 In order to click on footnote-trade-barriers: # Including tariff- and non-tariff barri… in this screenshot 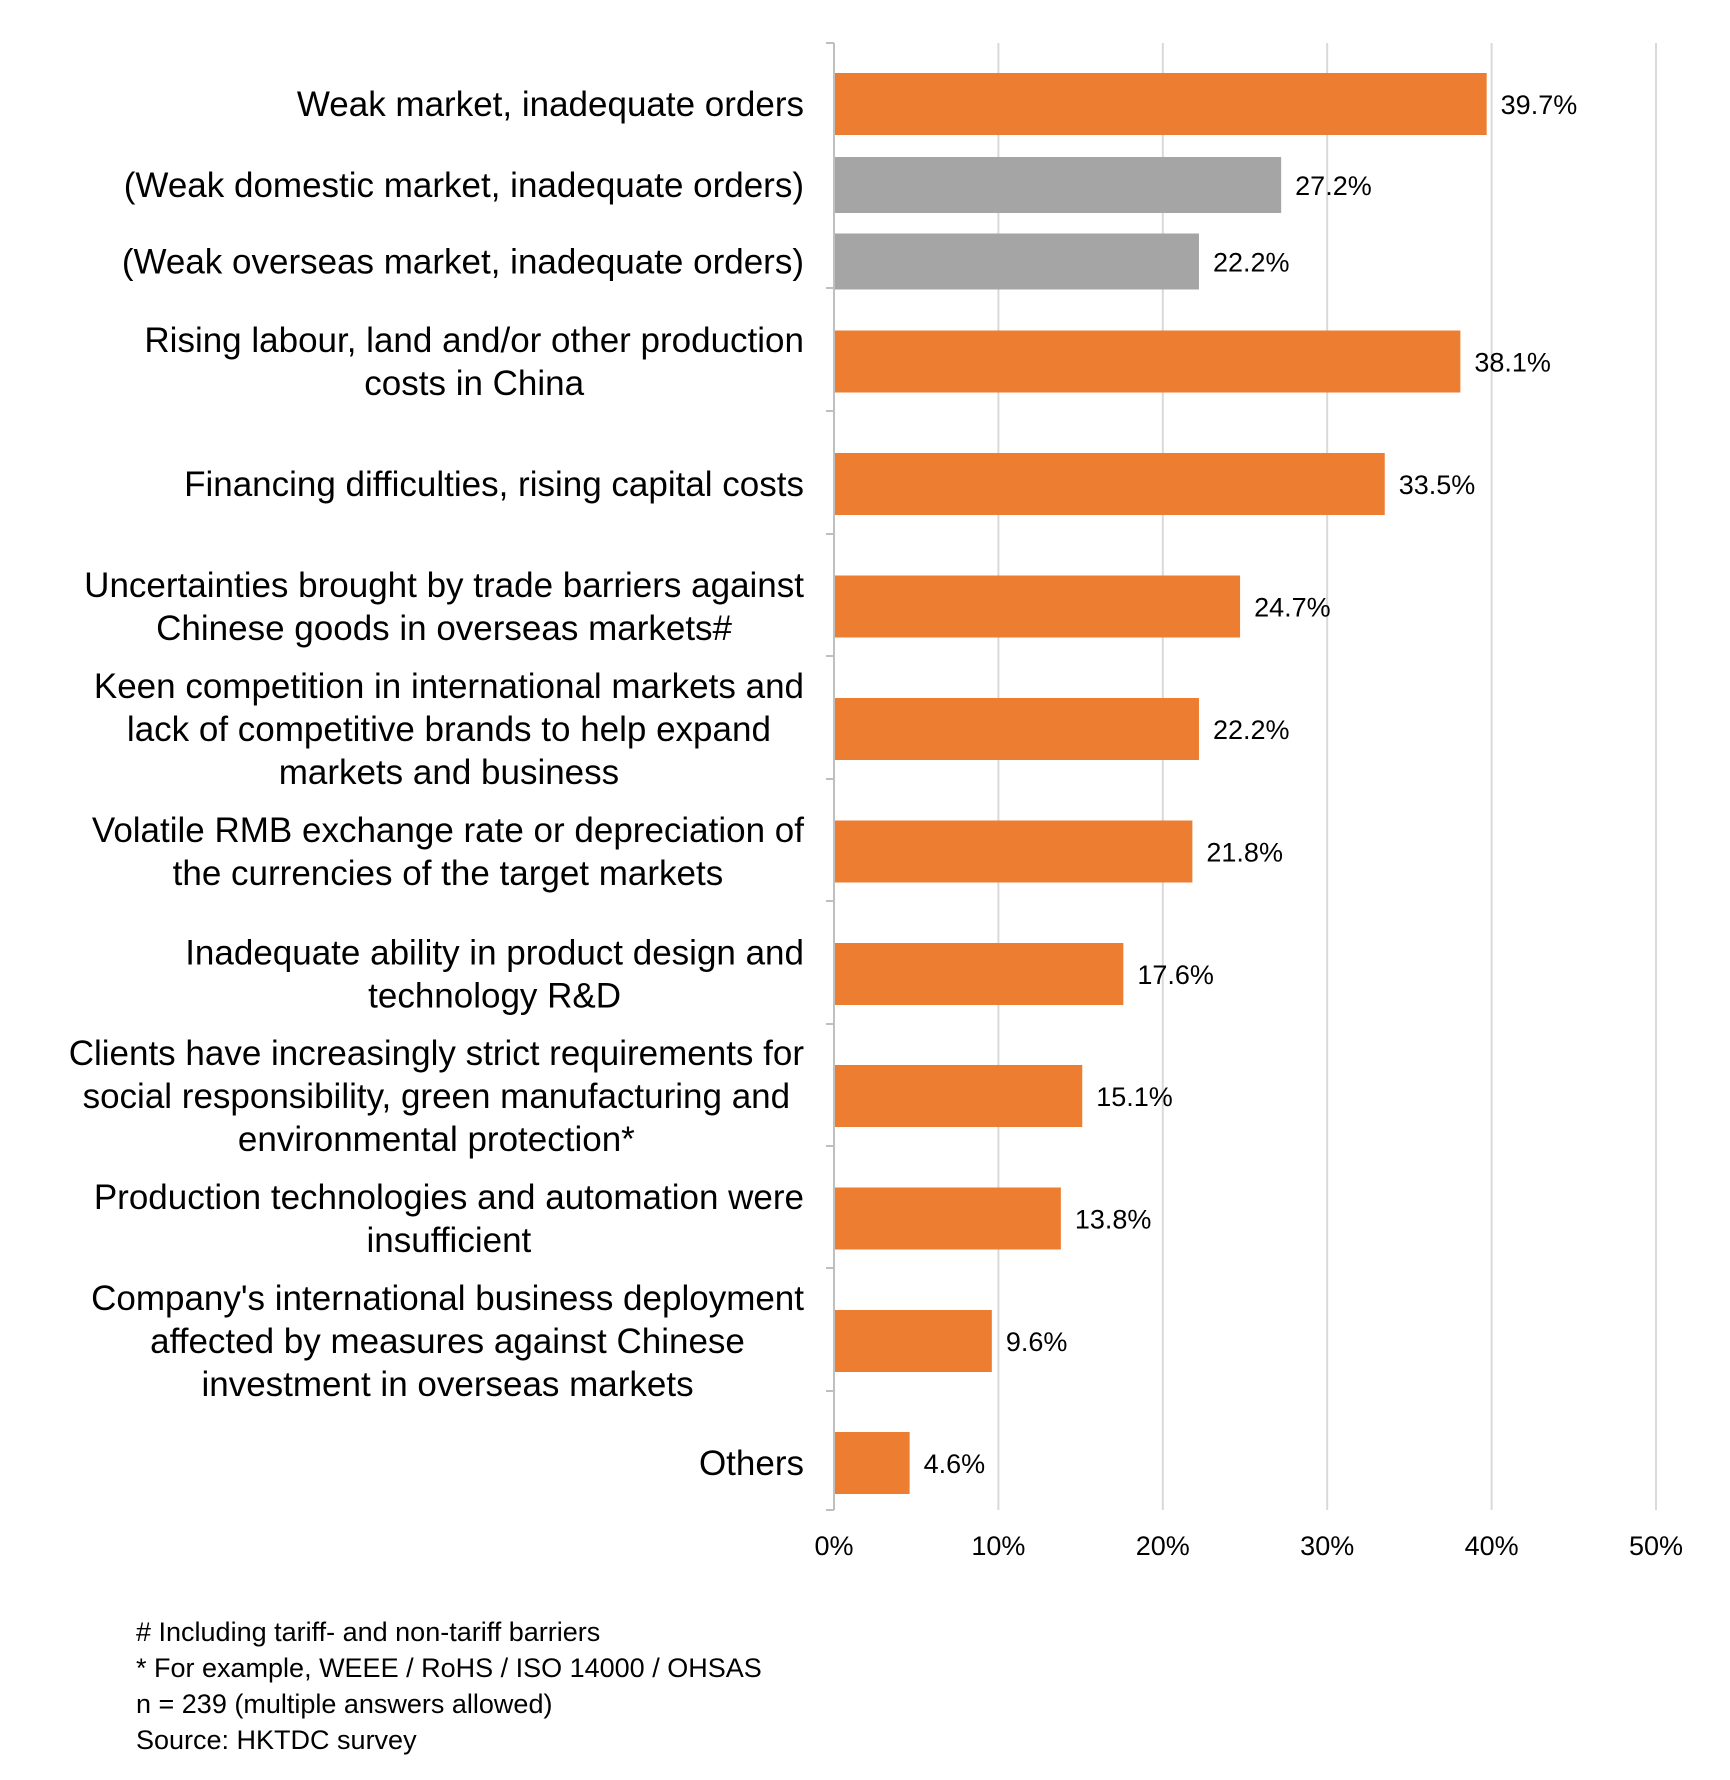, I will do `click(368, 1632)`.